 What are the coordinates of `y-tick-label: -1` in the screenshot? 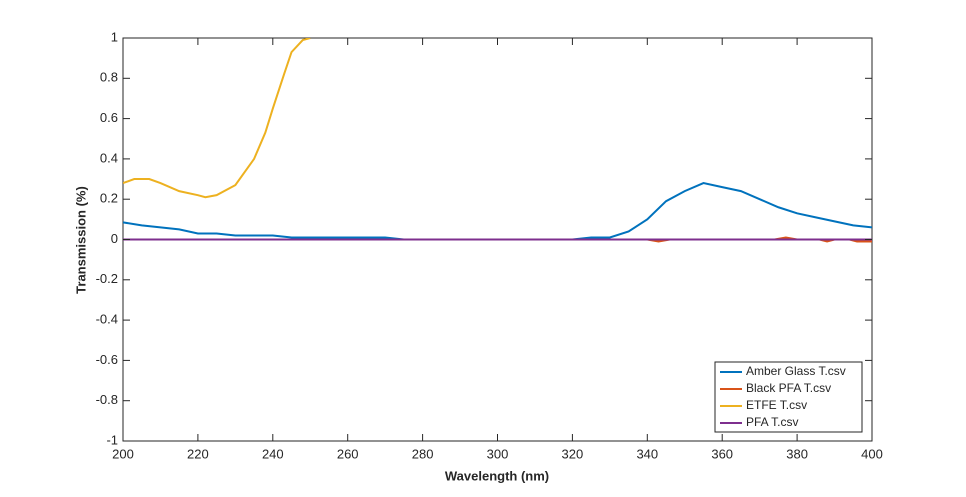 It's located at (112, 439).